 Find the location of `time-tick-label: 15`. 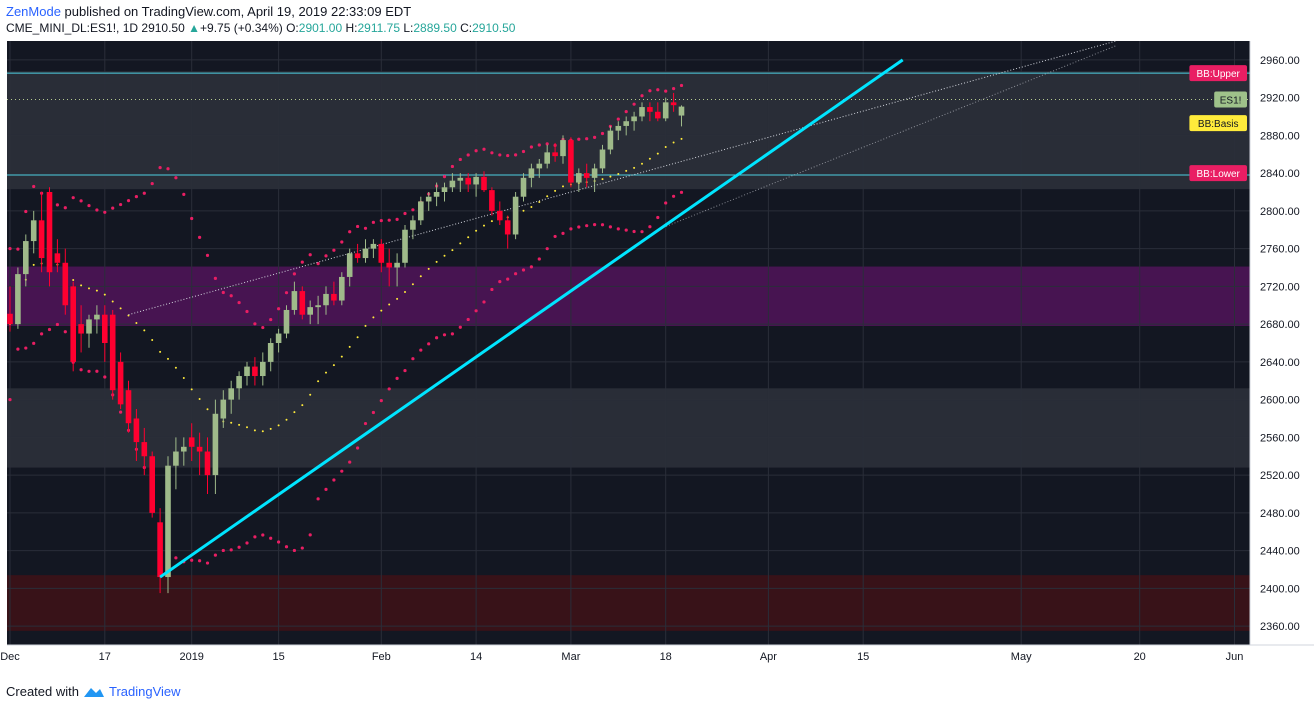

time-tick-label: 15 is located at coordinates (863, 657).